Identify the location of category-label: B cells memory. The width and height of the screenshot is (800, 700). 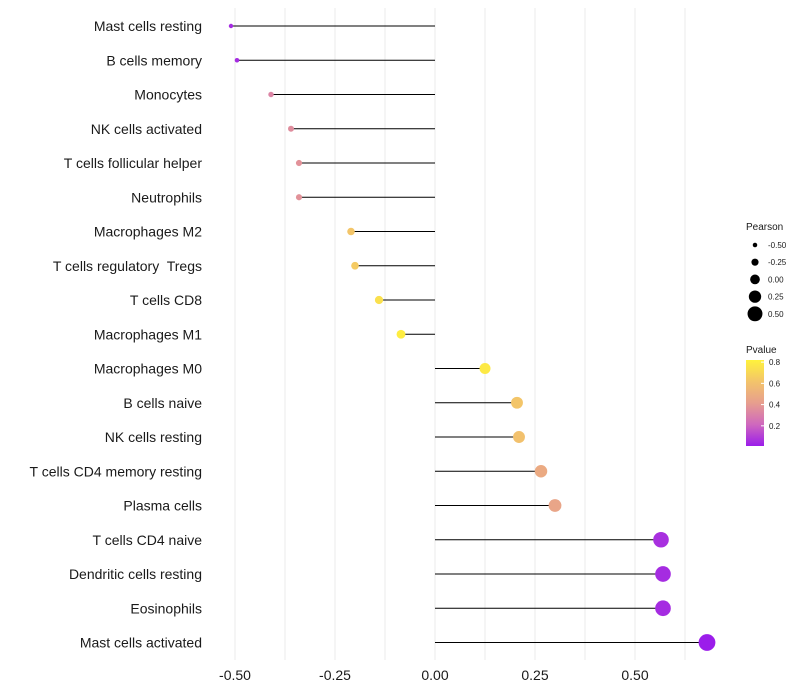
(154, 60).